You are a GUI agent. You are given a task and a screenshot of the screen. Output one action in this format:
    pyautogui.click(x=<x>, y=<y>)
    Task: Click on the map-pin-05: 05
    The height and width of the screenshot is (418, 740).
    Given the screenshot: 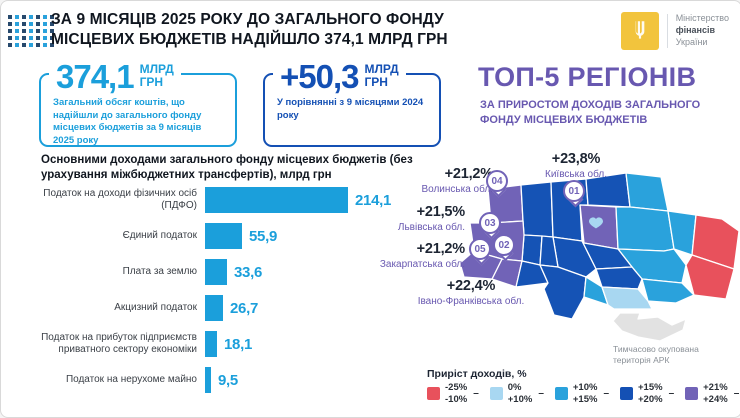 What is the action you would take?
    pyautogui.click(x=480, y=252)
    